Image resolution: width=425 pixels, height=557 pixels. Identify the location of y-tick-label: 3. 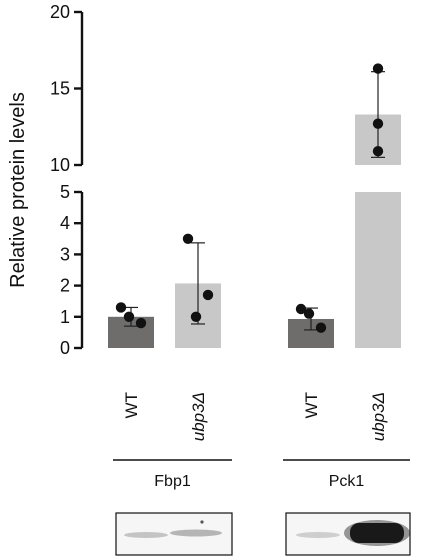
(65, 254).